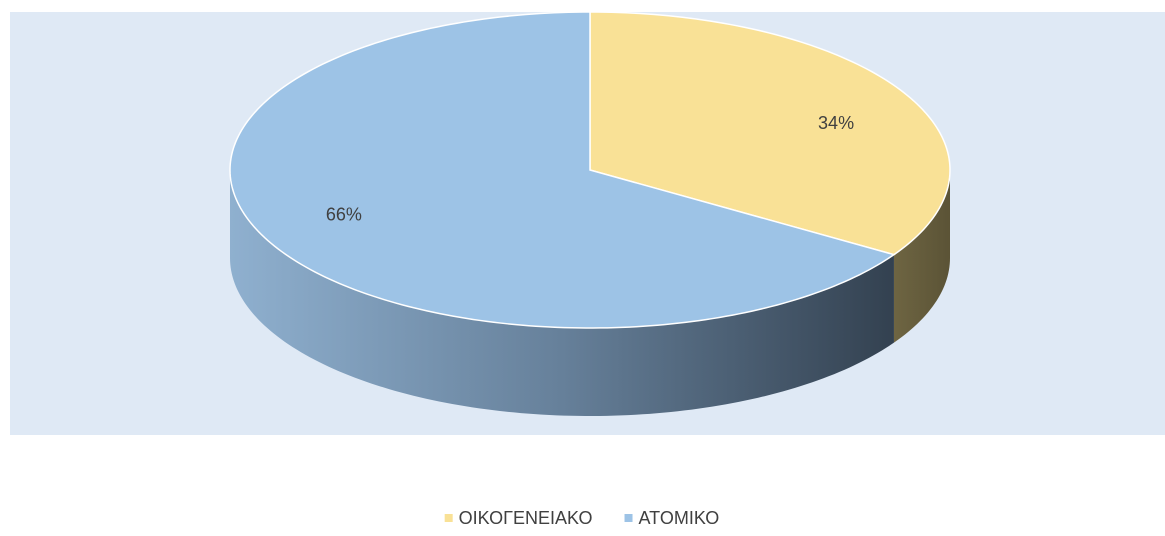 This screenshot has width=1165, height=536. I want to click on data-label: 34%, so click(836, 123).